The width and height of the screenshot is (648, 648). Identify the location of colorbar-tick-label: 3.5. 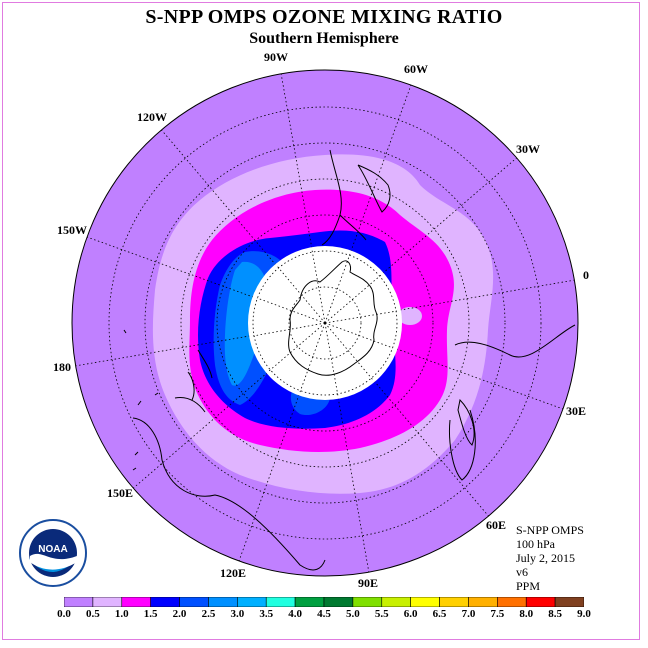
(266, 614).